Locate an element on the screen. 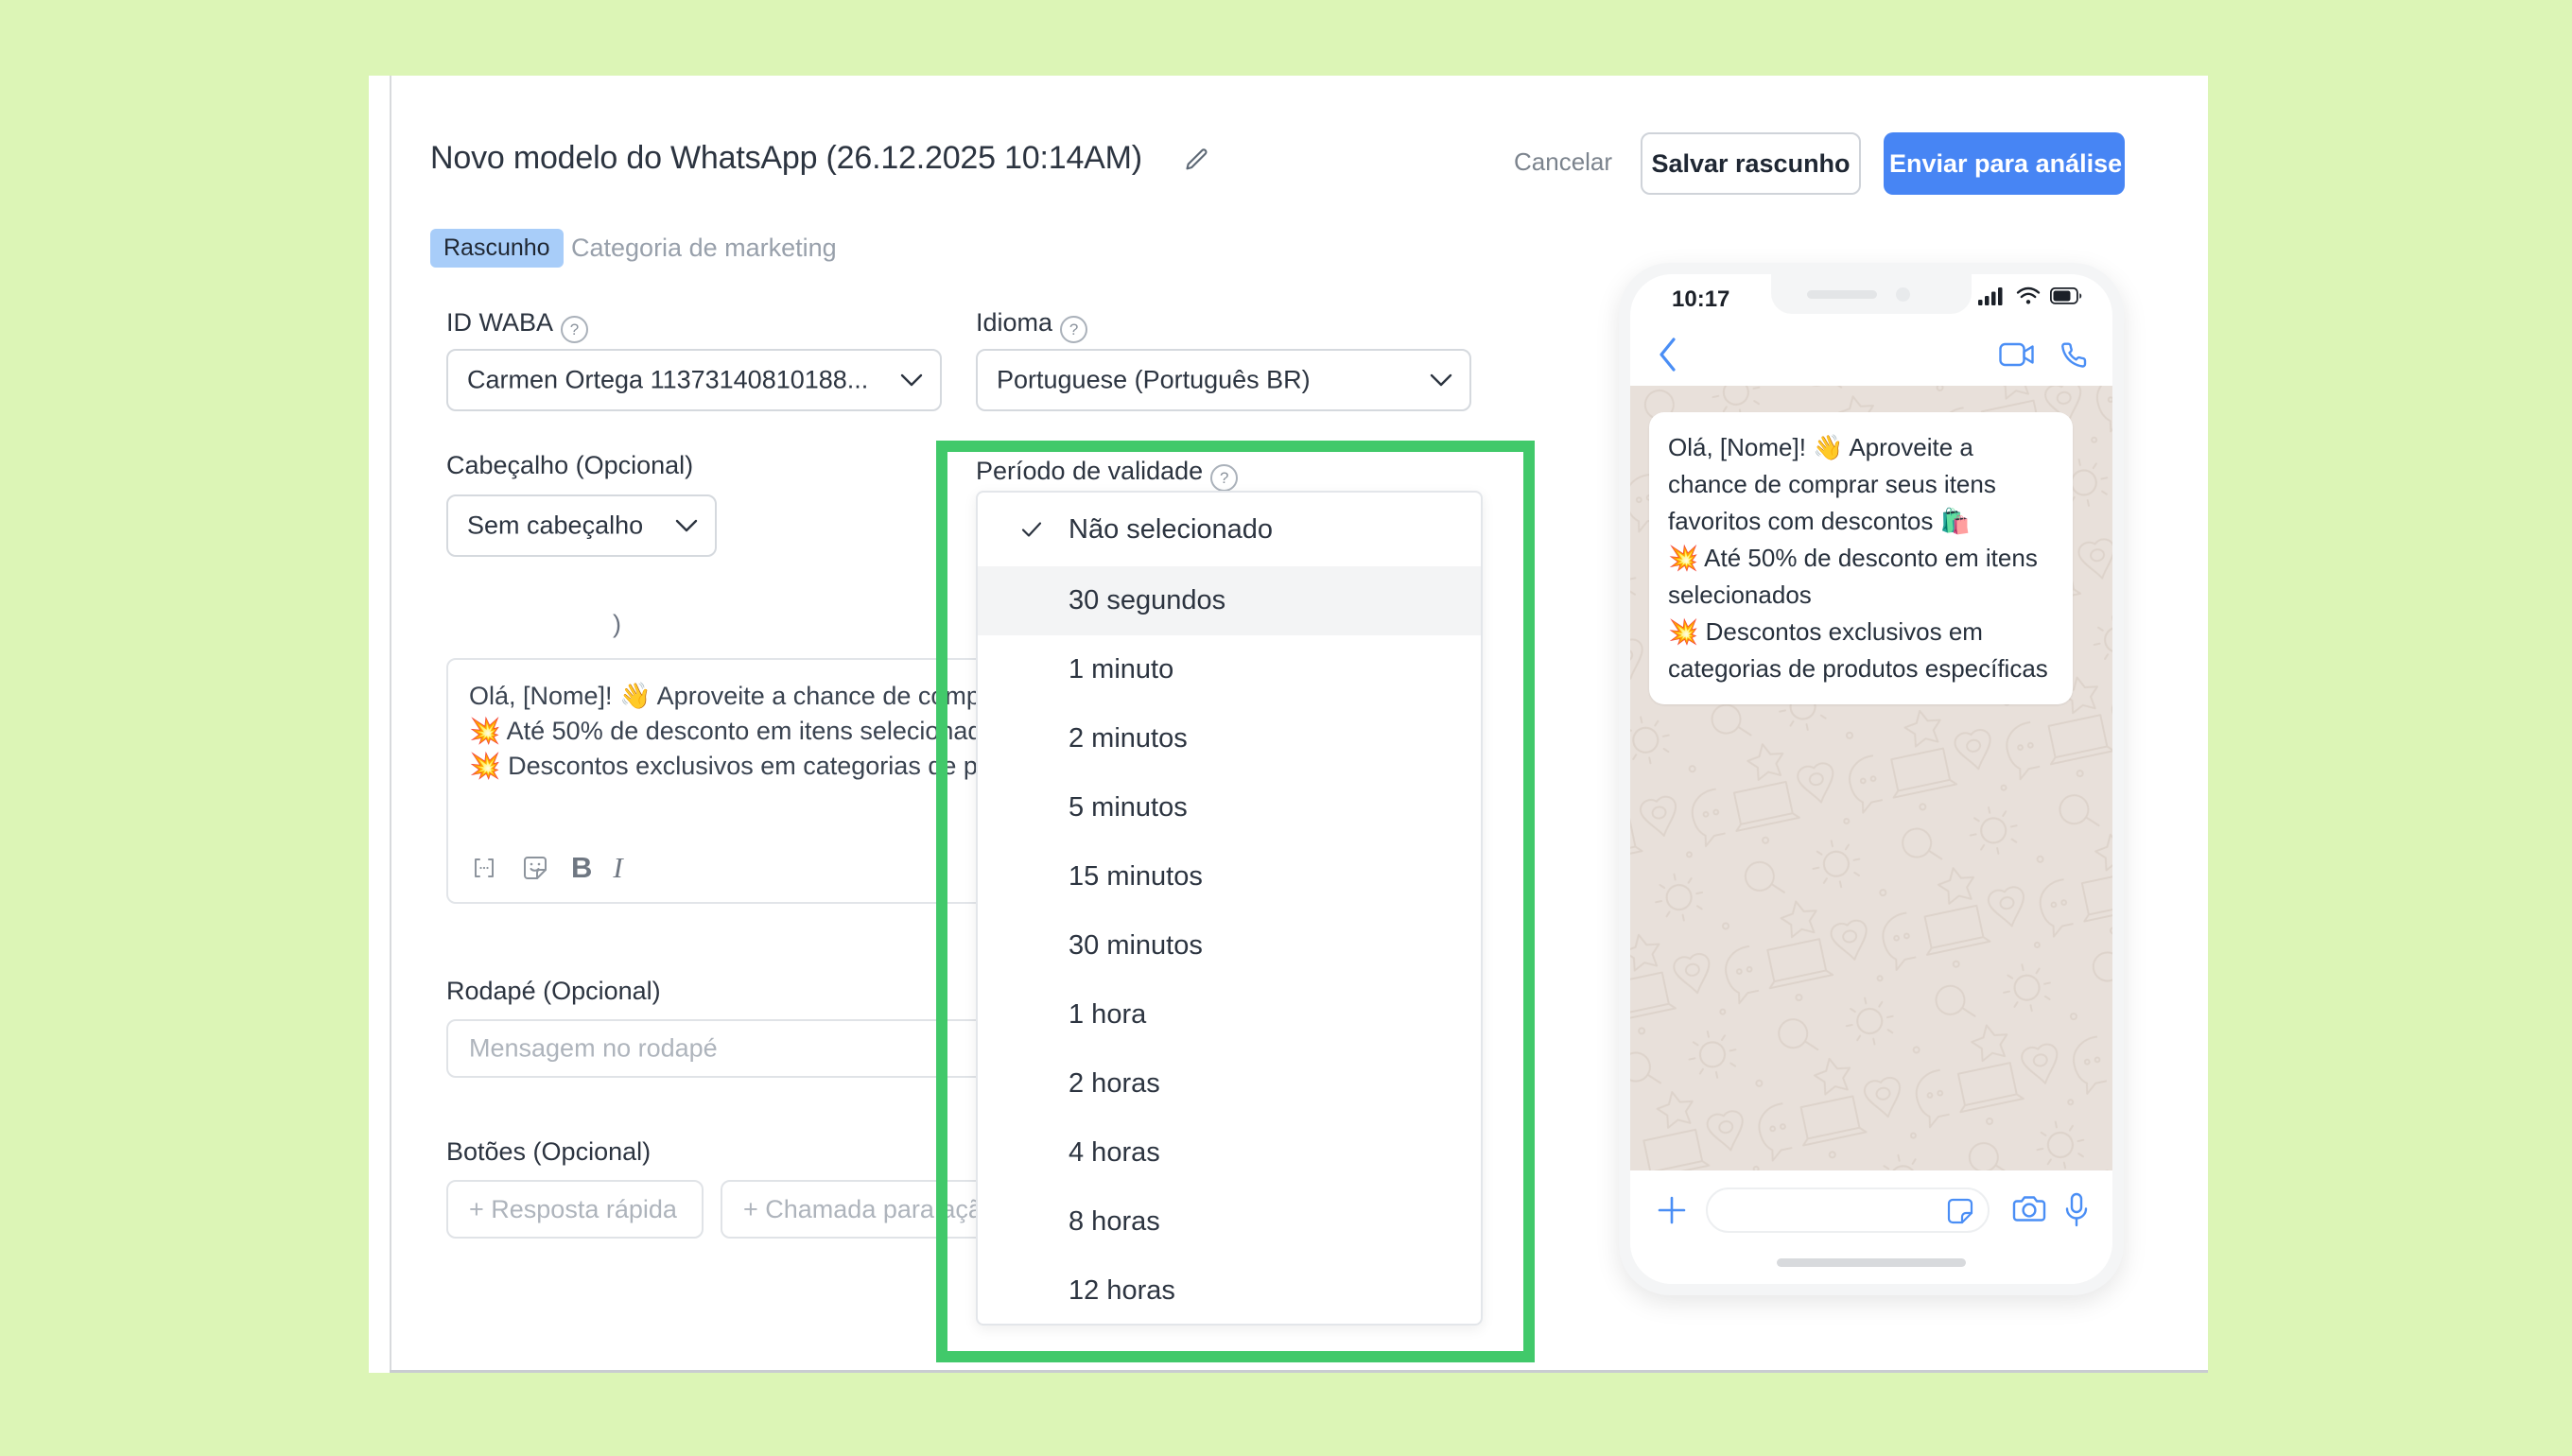 The image size is (2572, 1456). language-label: Idioma? is located at coordinates (1032, 325).